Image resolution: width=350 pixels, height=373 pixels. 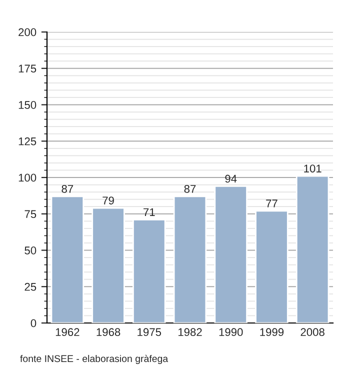 I want to click on data-label: 101, so click(x=313, y=168).